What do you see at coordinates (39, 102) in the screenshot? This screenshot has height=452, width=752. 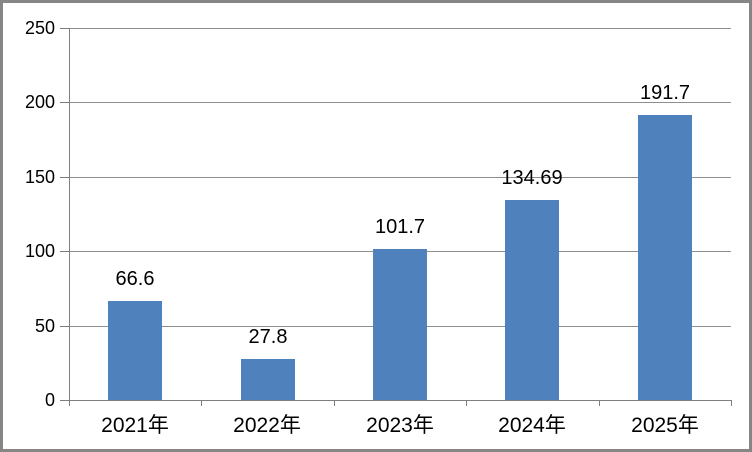 I see `y-axis-label: 200` at bounding box center [39, 102].